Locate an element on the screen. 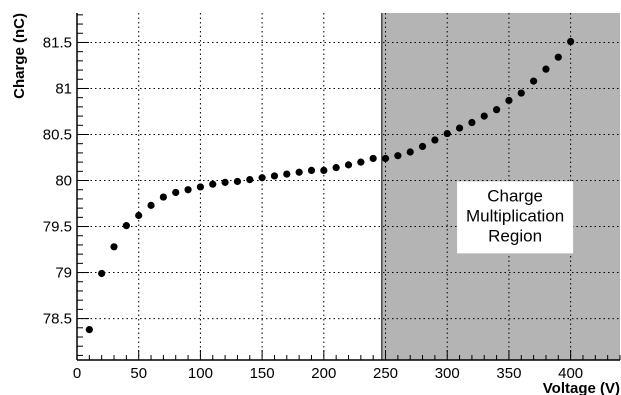  x-tick-label: 100 is located at coordinates (200, 373).